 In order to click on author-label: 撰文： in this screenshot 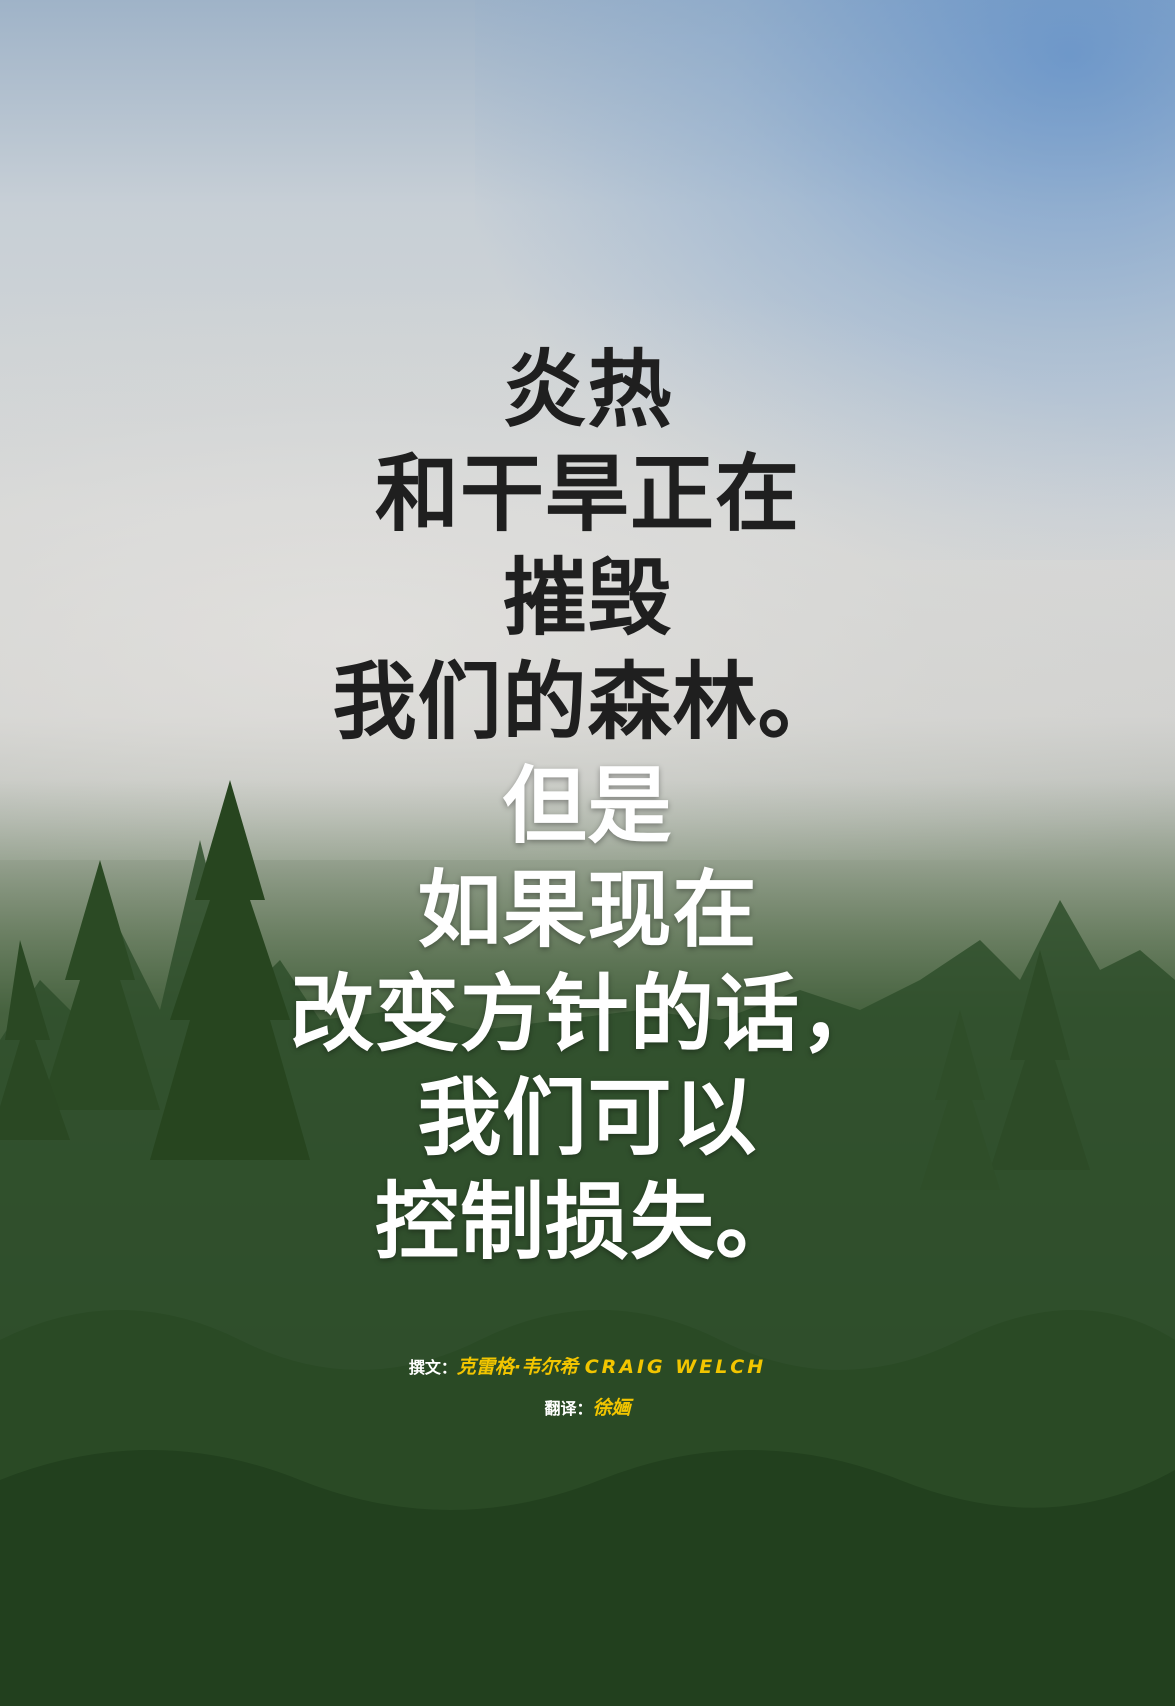, I will do `click(433, 1367)`.